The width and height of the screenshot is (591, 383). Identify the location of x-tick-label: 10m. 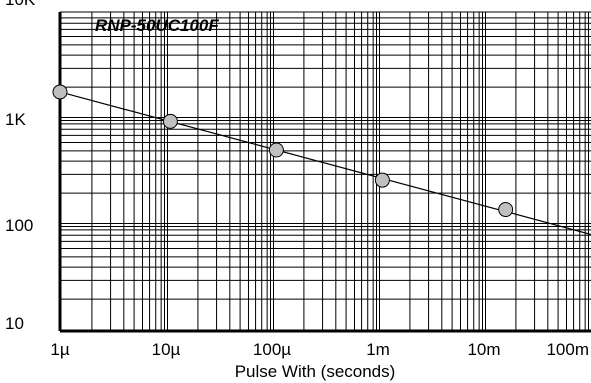
(483, 349).